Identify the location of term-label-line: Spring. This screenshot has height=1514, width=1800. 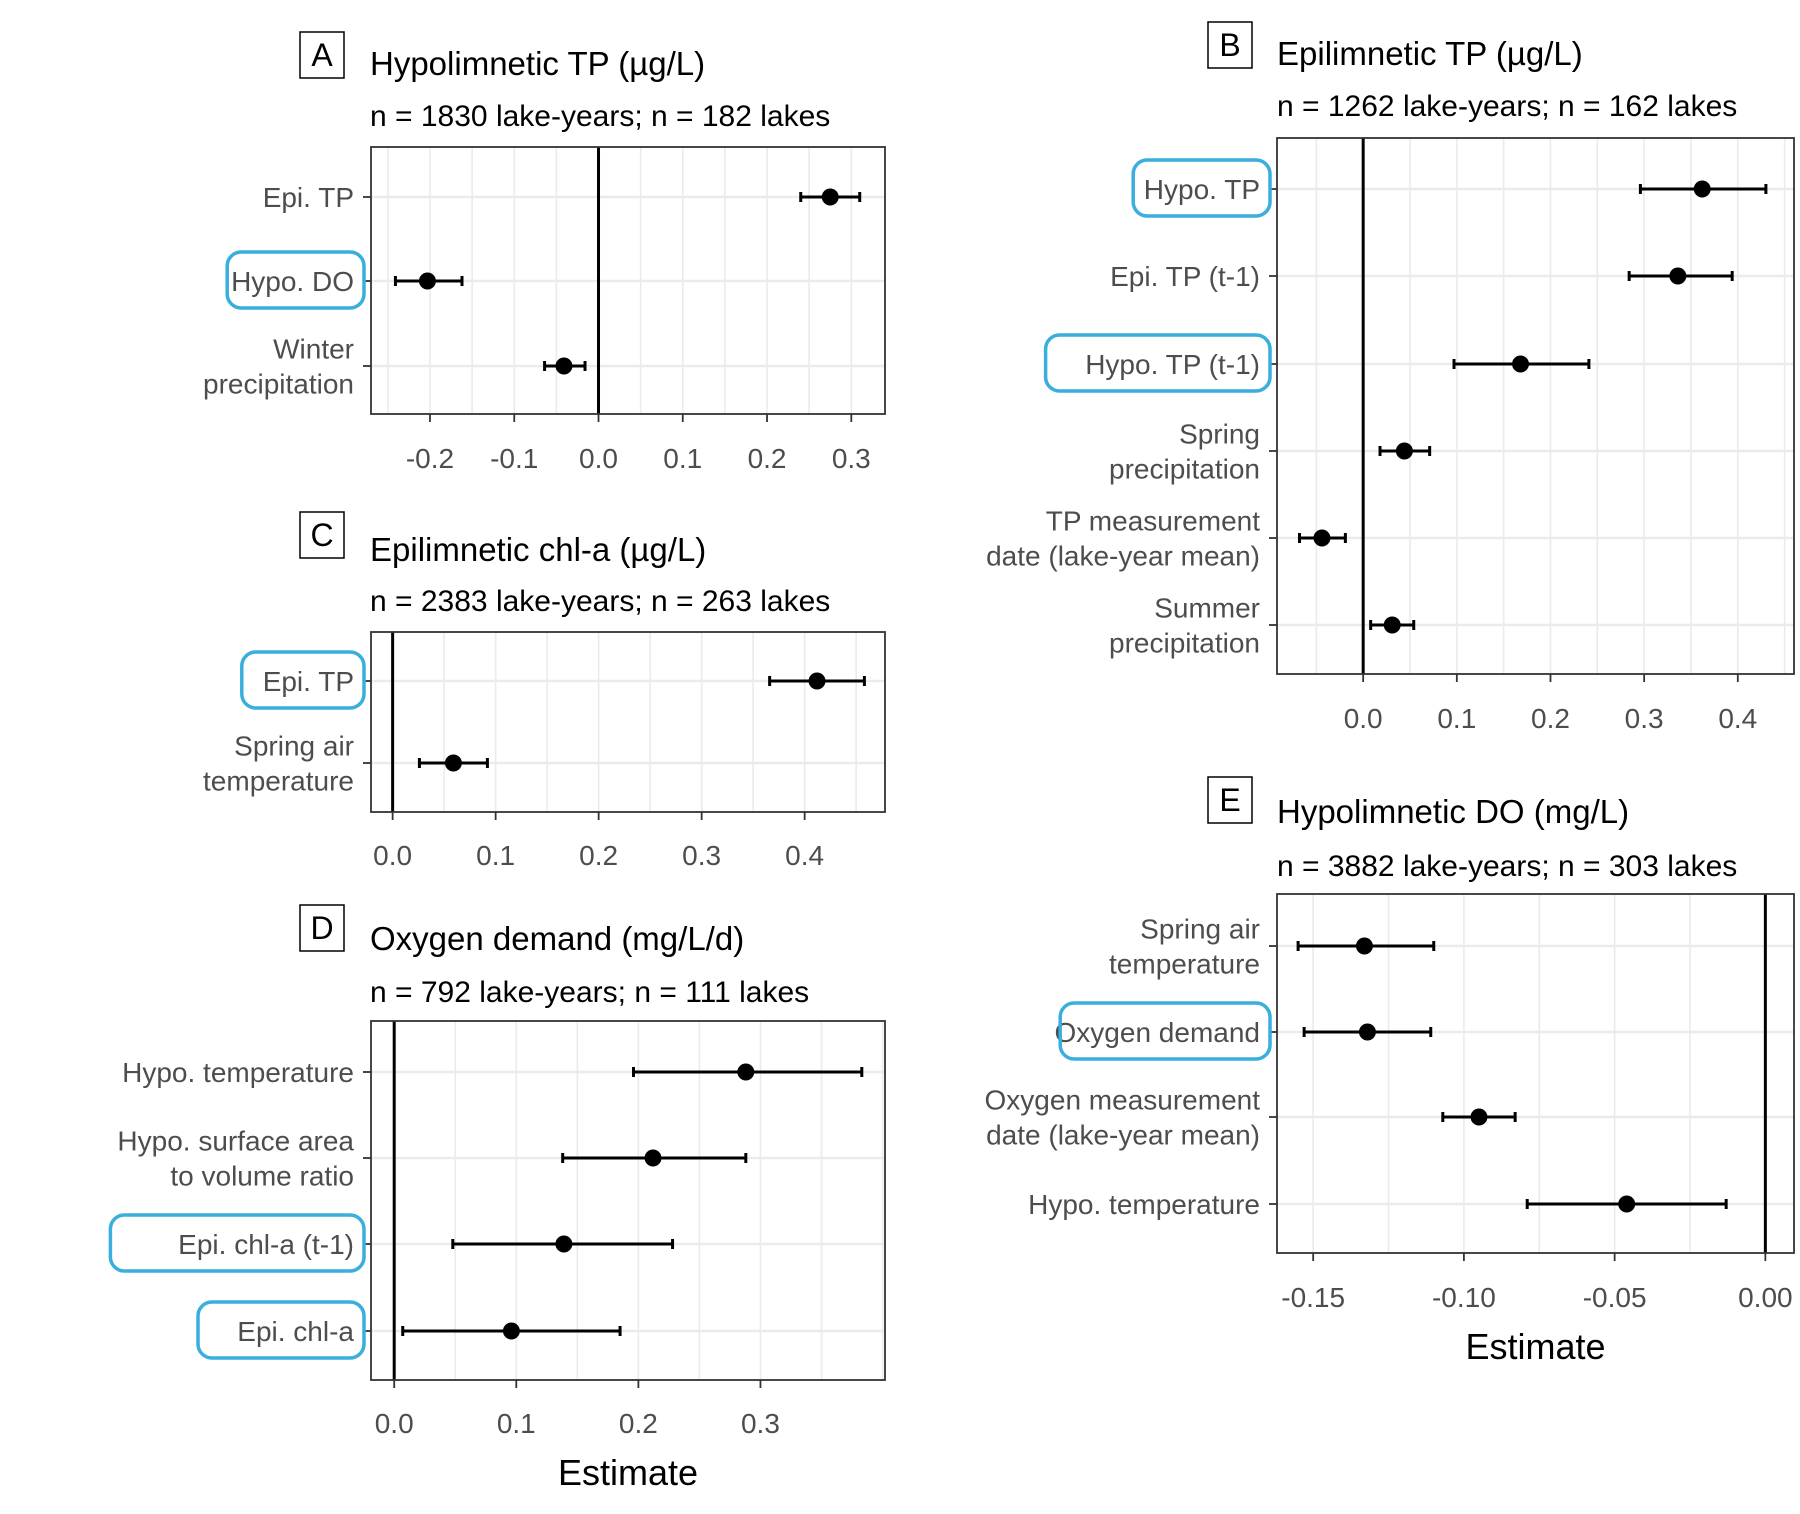
(1219, 434).